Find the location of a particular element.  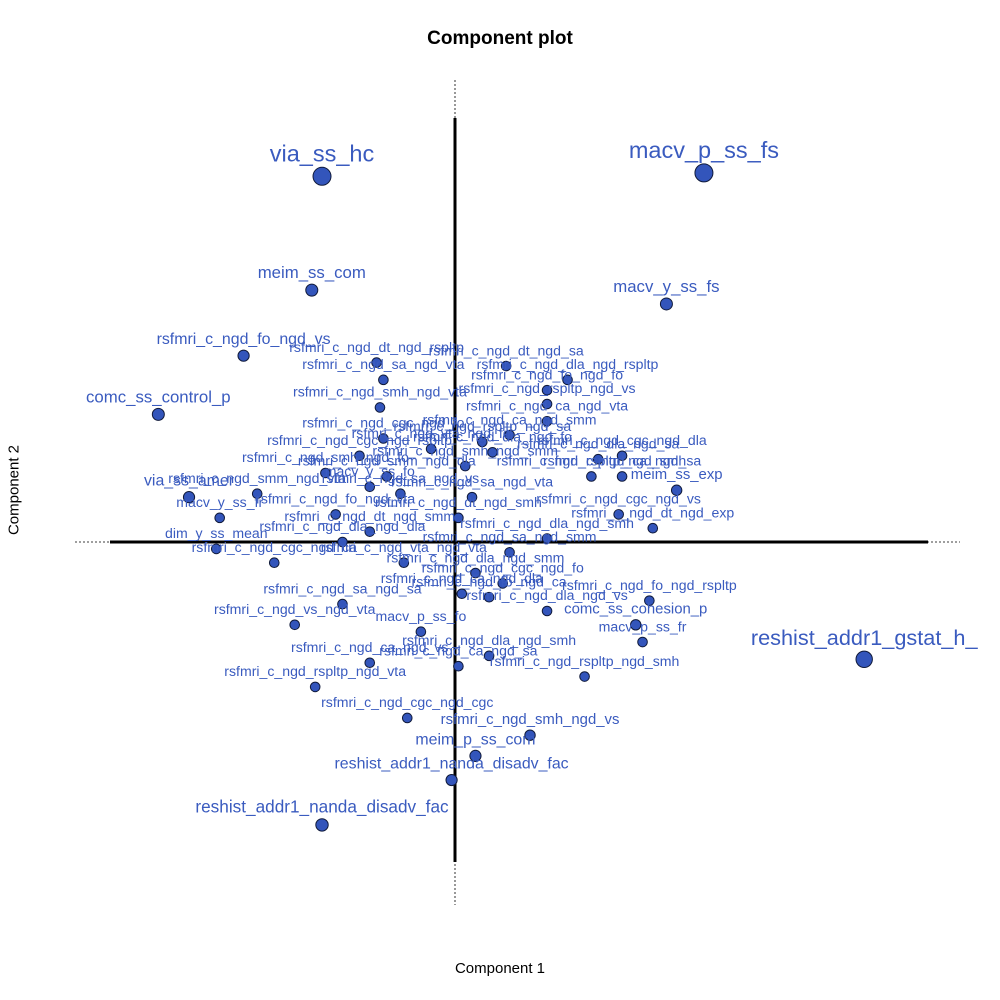

point-label: rsfmri_c_ngd_cgc_ngd_dla is located at coordinates (621, 440).